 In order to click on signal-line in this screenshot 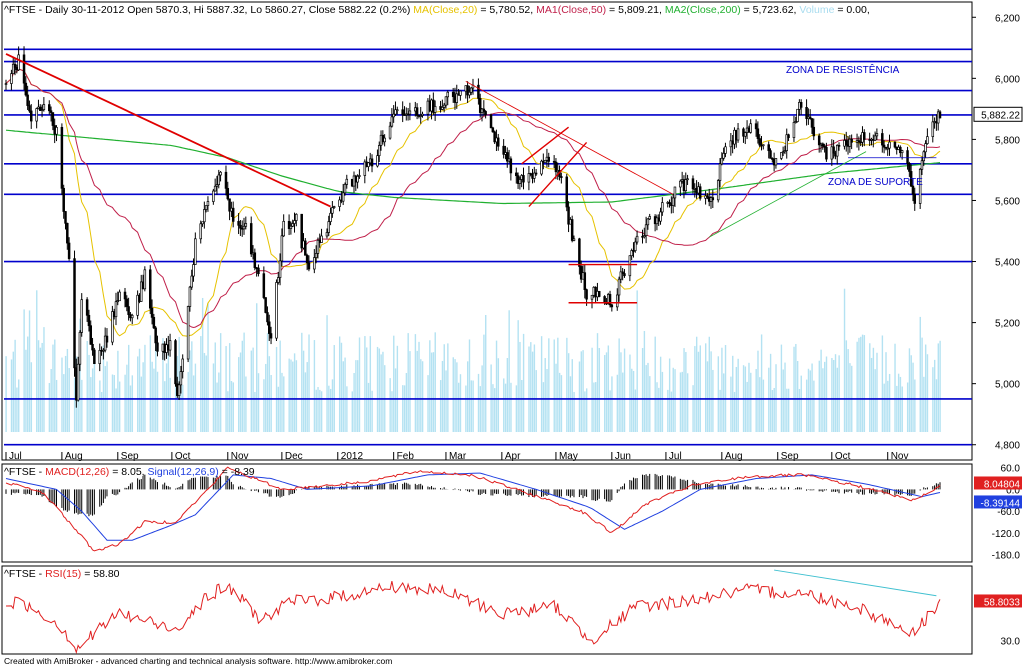, I will do `click(473, 506)`.